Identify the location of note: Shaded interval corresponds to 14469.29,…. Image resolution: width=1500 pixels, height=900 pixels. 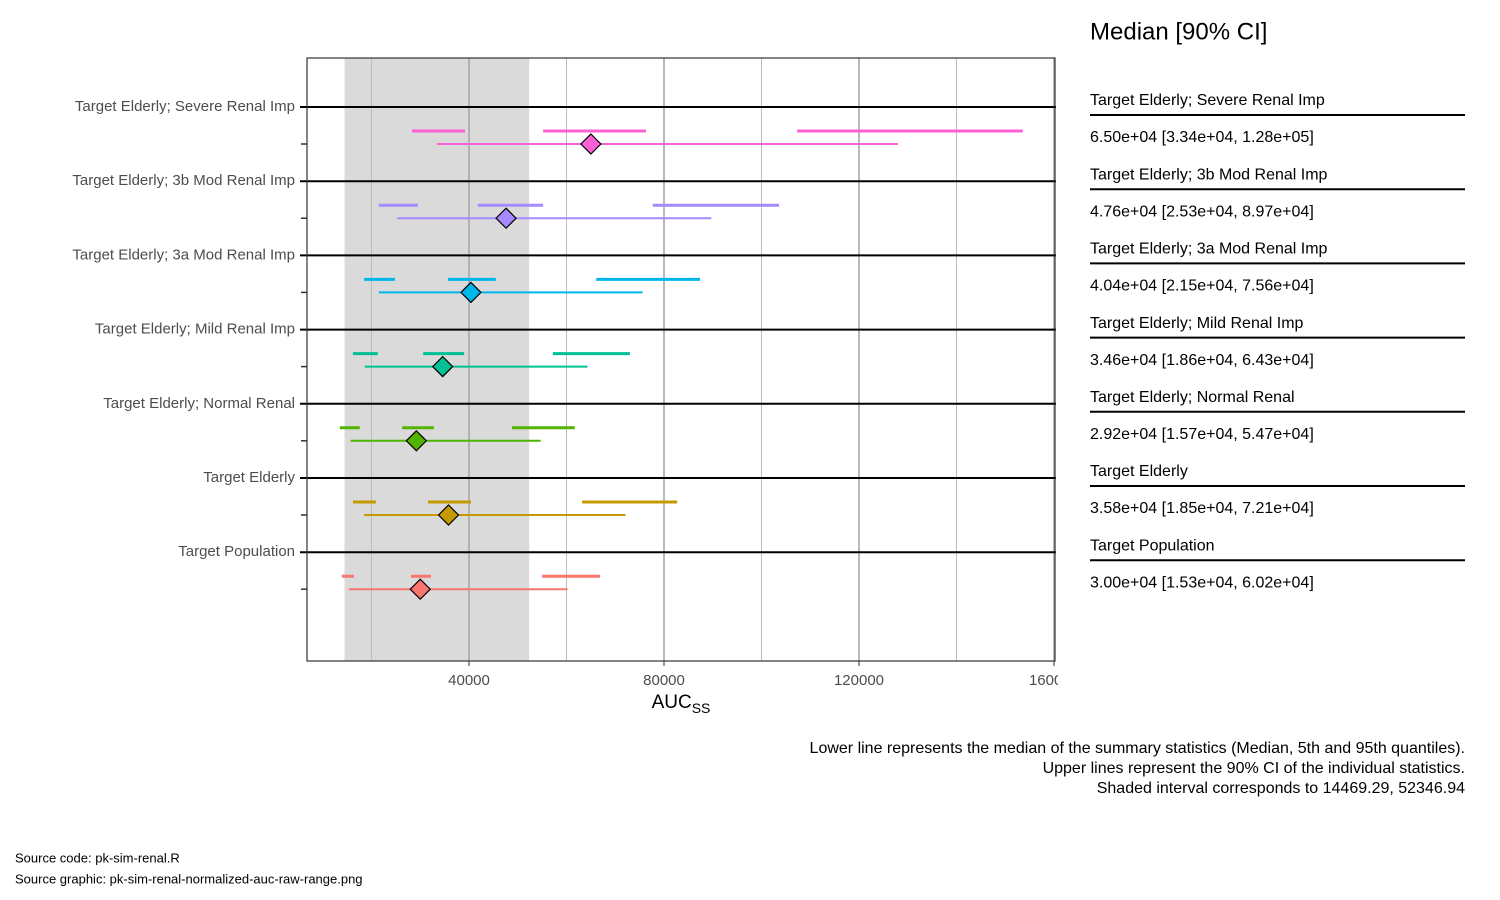
(1281, 788).